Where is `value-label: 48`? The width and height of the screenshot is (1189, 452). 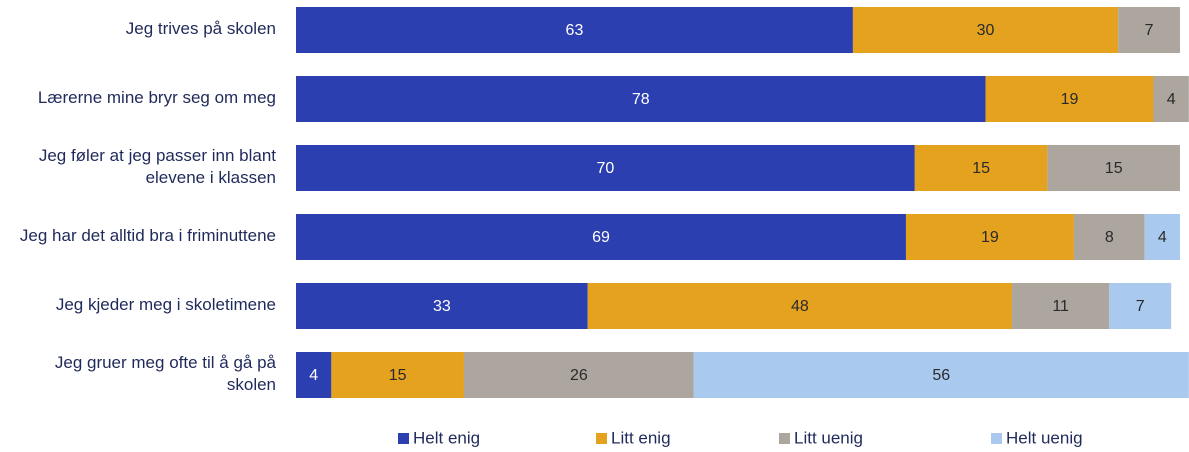 value-label: 48 is located at coordinates (800, 306).